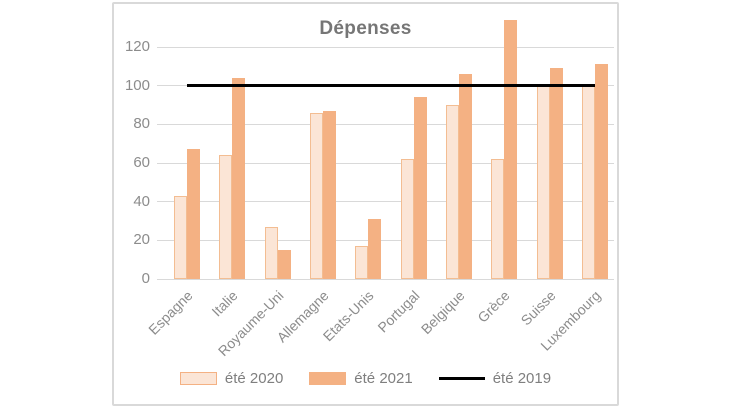 The height and width of the screenshot is (410, 730). I want to click on bar-ete-2020-allemagne, so click(316, 195).